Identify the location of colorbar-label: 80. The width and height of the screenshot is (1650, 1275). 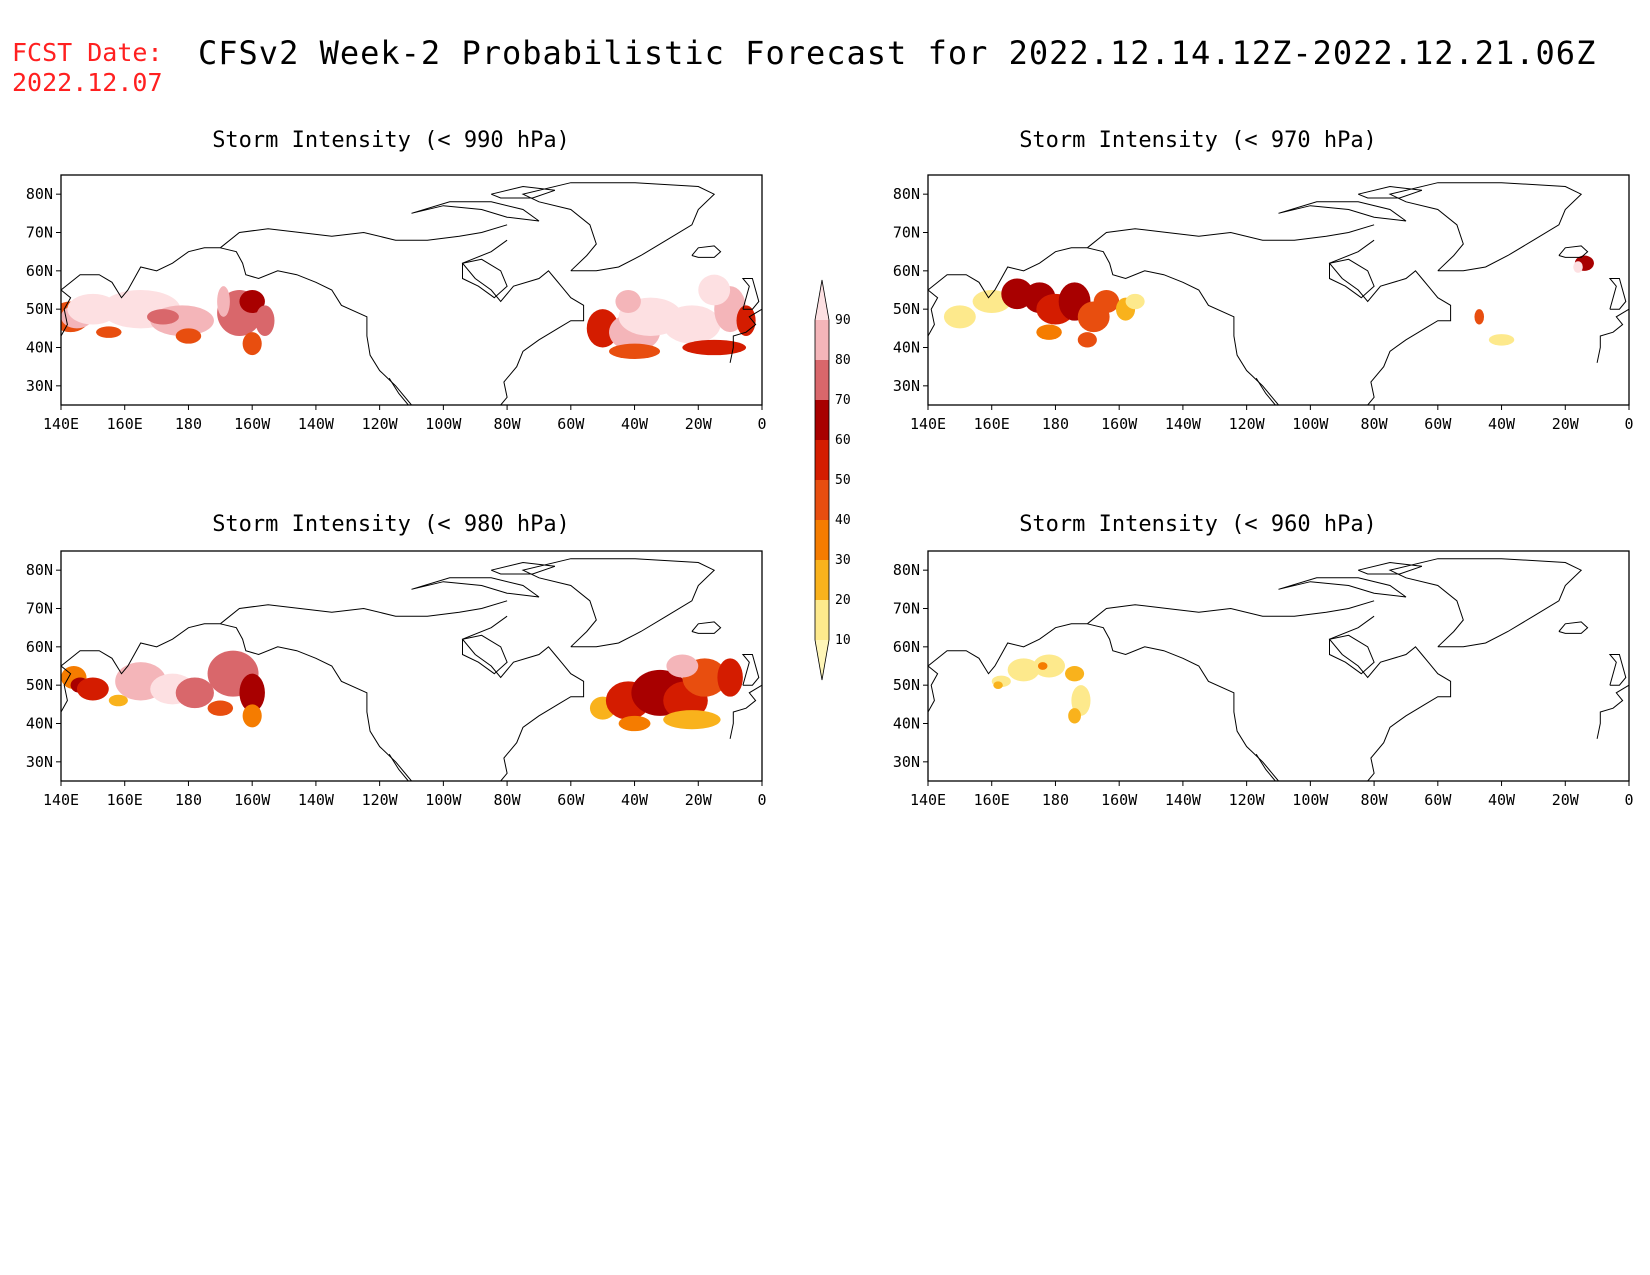
(843, 360).